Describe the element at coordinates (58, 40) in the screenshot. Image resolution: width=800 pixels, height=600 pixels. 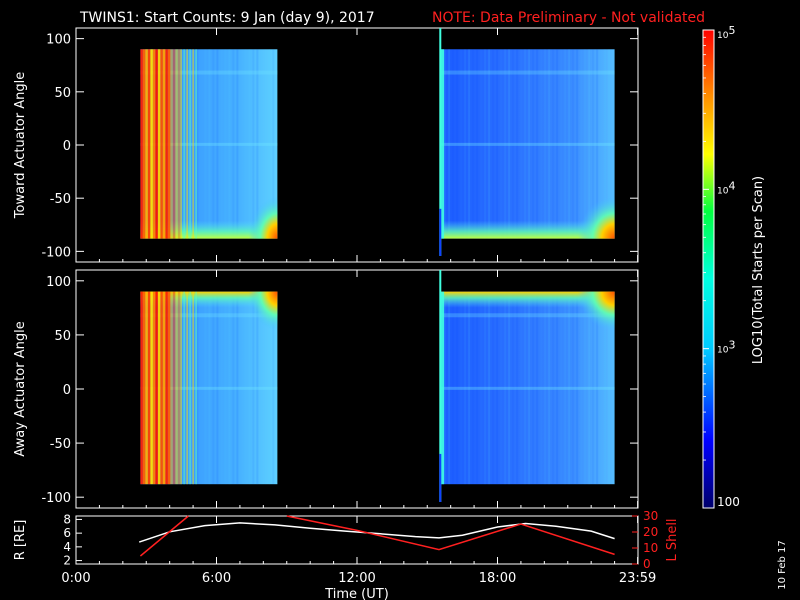
I see `ytick-label: 100` at that location.